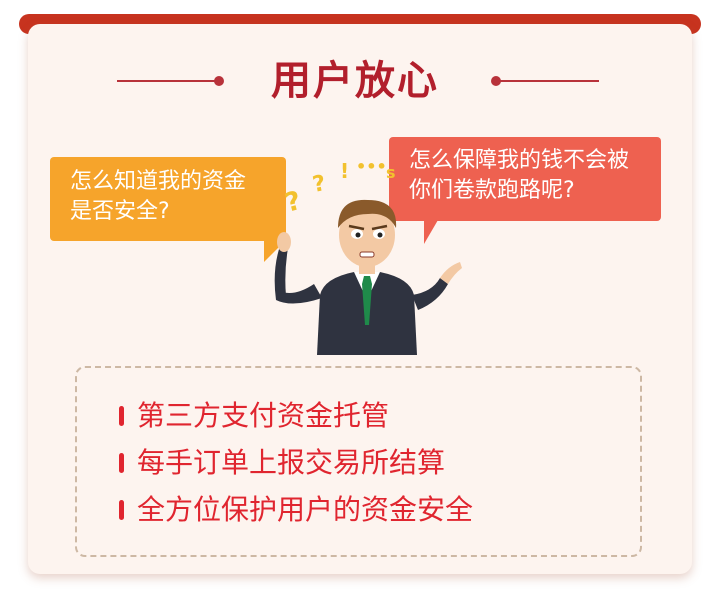  I want to click on question-right-line2: 你们卷款跑路呢?, so click(492, 190).